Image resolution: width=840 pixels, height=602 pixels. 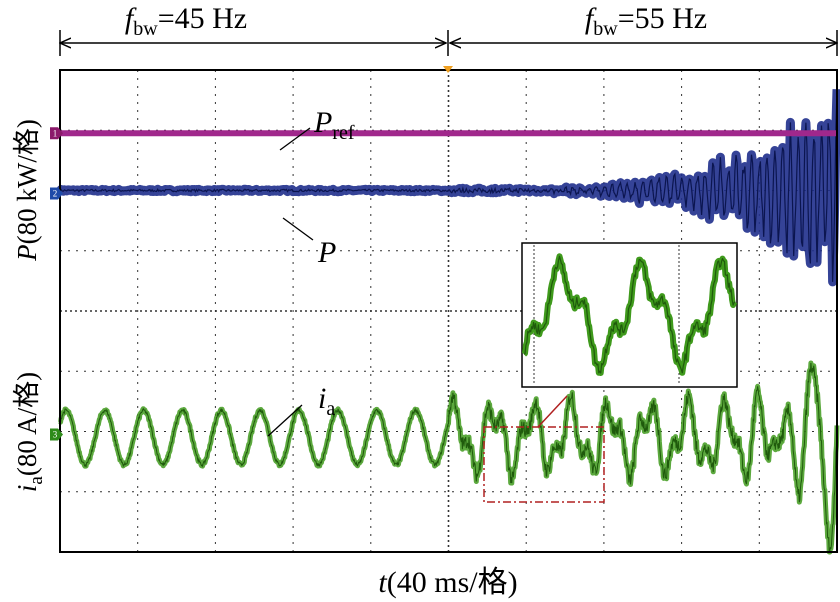 I want to click on channel-marker-1: 1, so click(x=56, y=133).